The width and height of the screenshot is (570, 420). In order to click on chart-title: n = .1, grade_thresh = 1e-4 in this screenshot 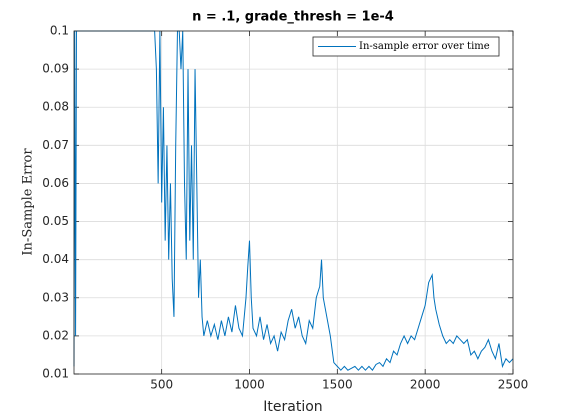, I will do `click(293, 17)`.